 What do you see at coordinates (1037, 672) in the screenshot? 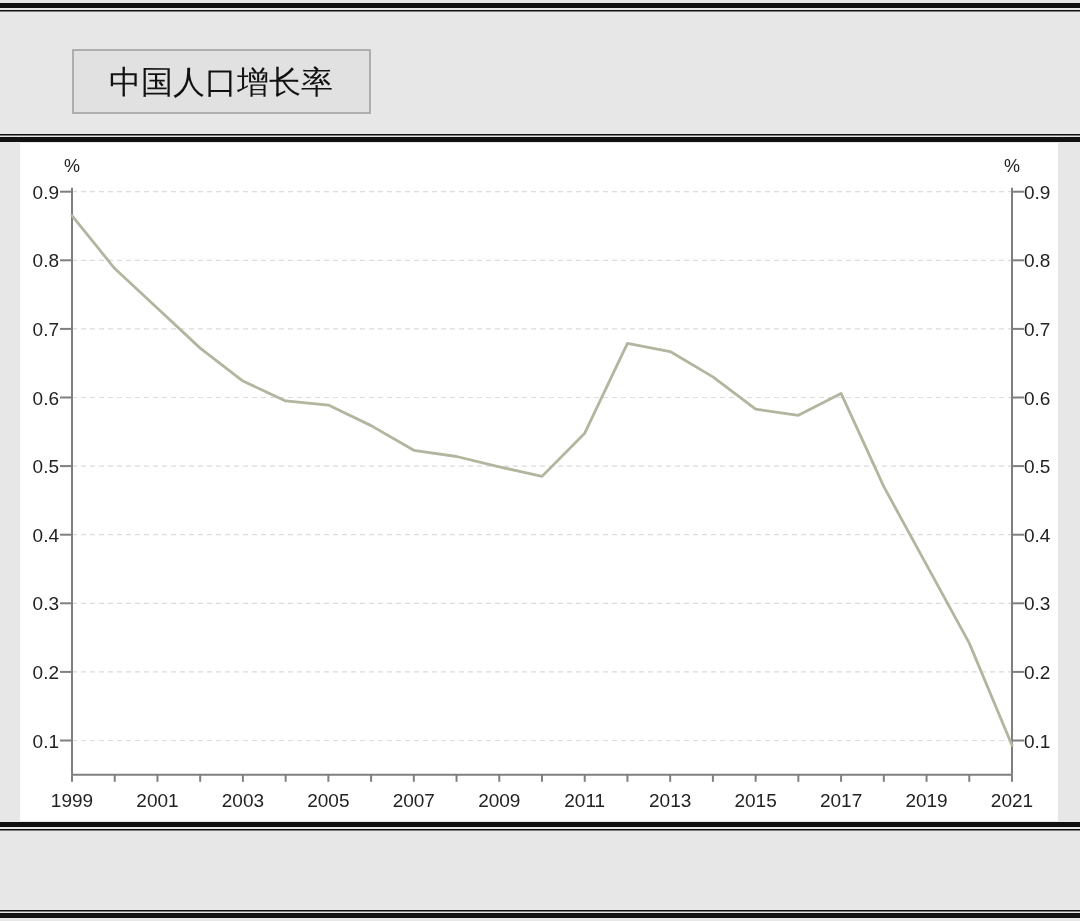
I see `y2-tick-label: 0.2` at bounding box center [1037, 672].